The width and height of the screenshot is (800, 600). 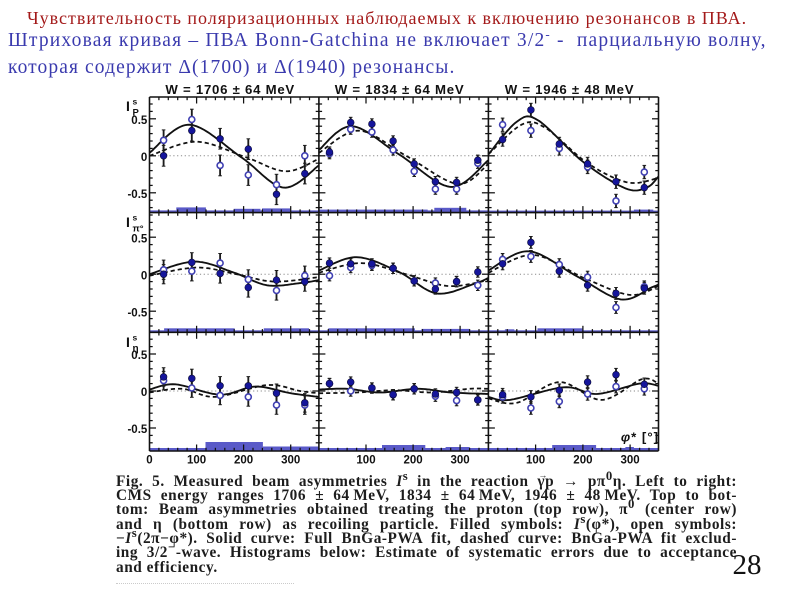 I want to click on svg-text: η, so click(x=136, y=349).